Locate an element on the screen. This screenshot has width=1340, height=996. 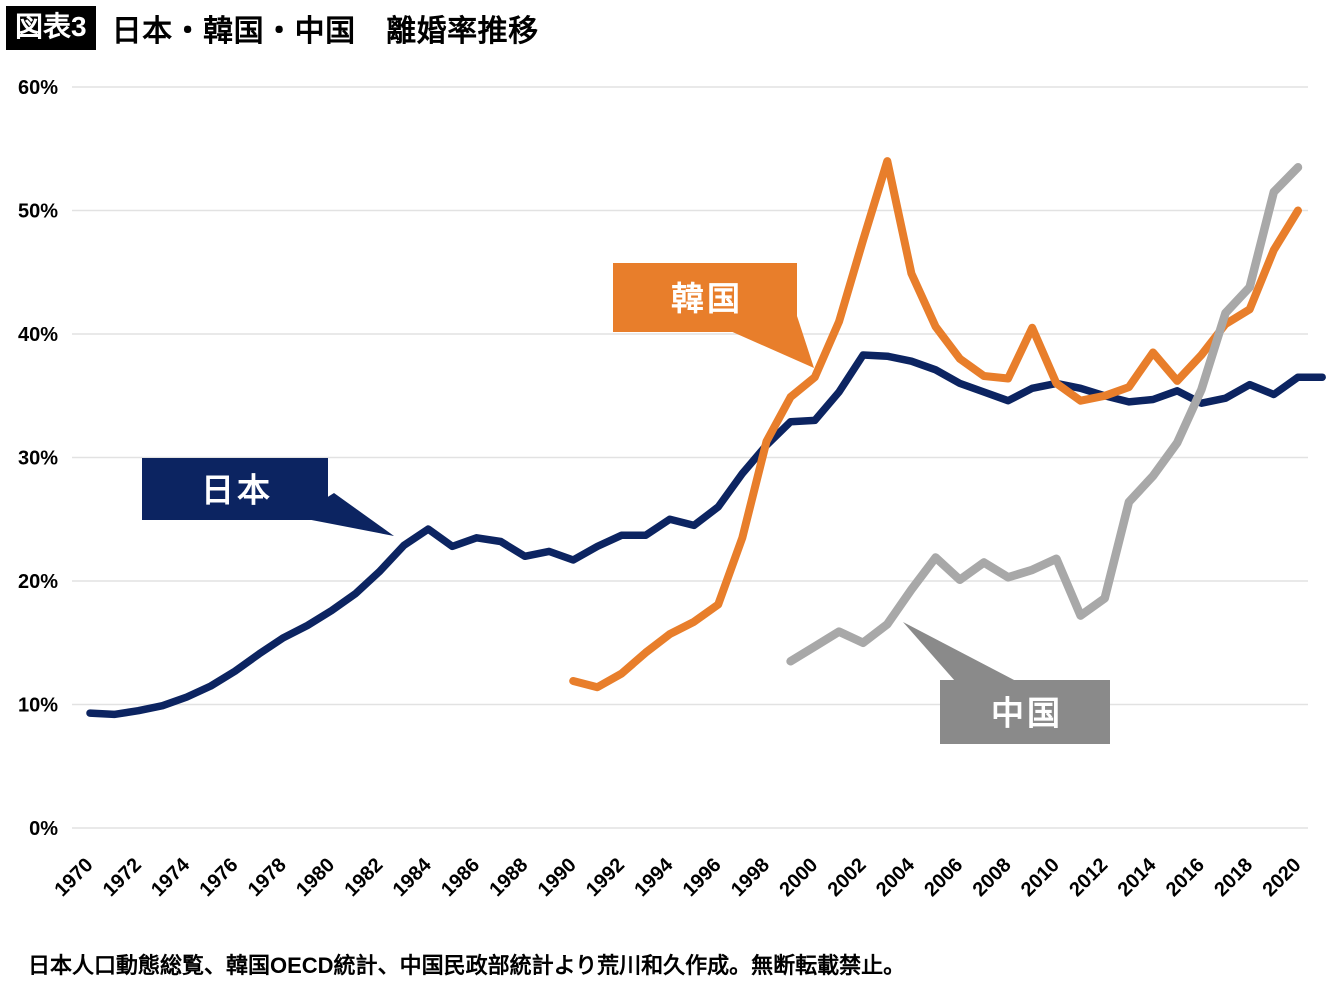
x-tick-label: 1972 is located at coordinates (122, 877).